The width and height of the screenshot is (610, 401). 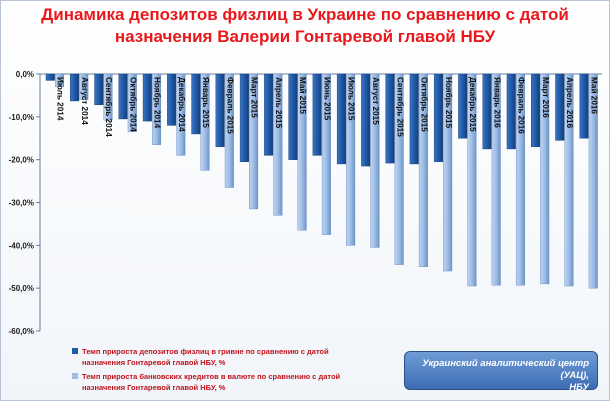 What do you see at coordinates (302, 95) in the screenshot?
I see `x-tick-label: Май 2015` at bounding box center [302, 95].